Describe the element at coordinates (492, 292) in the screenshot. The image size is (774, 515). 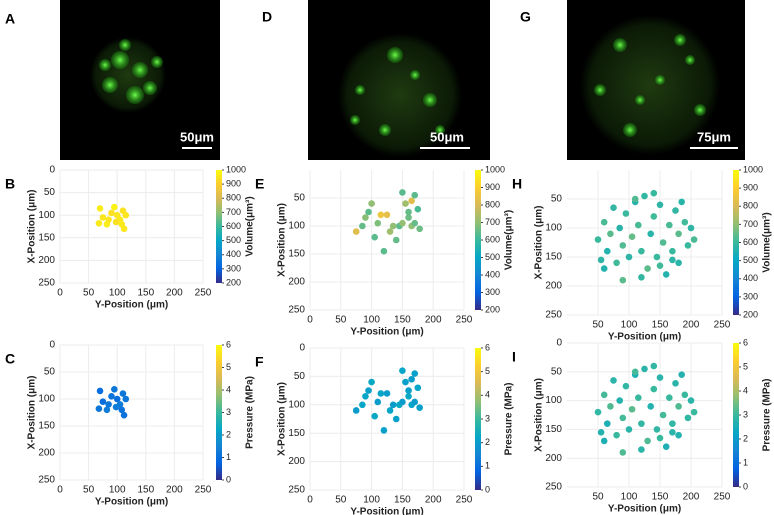
I see `colorbar-tick-label: 300` at that location.